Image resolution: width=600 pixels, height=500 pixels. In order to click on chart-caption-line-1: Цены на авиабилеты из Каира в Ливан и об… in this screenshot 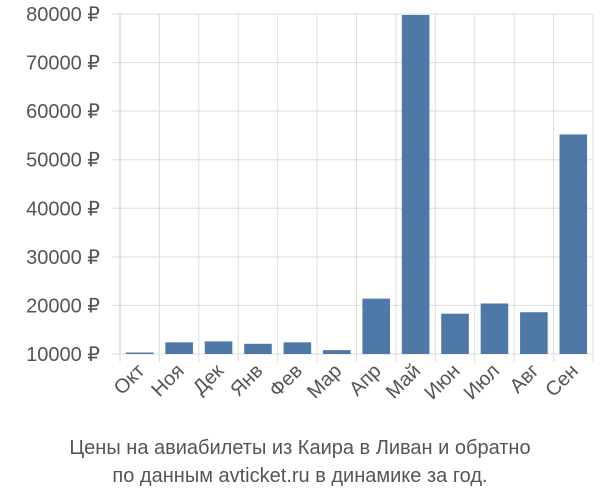, I will do `click(300, 448)`.